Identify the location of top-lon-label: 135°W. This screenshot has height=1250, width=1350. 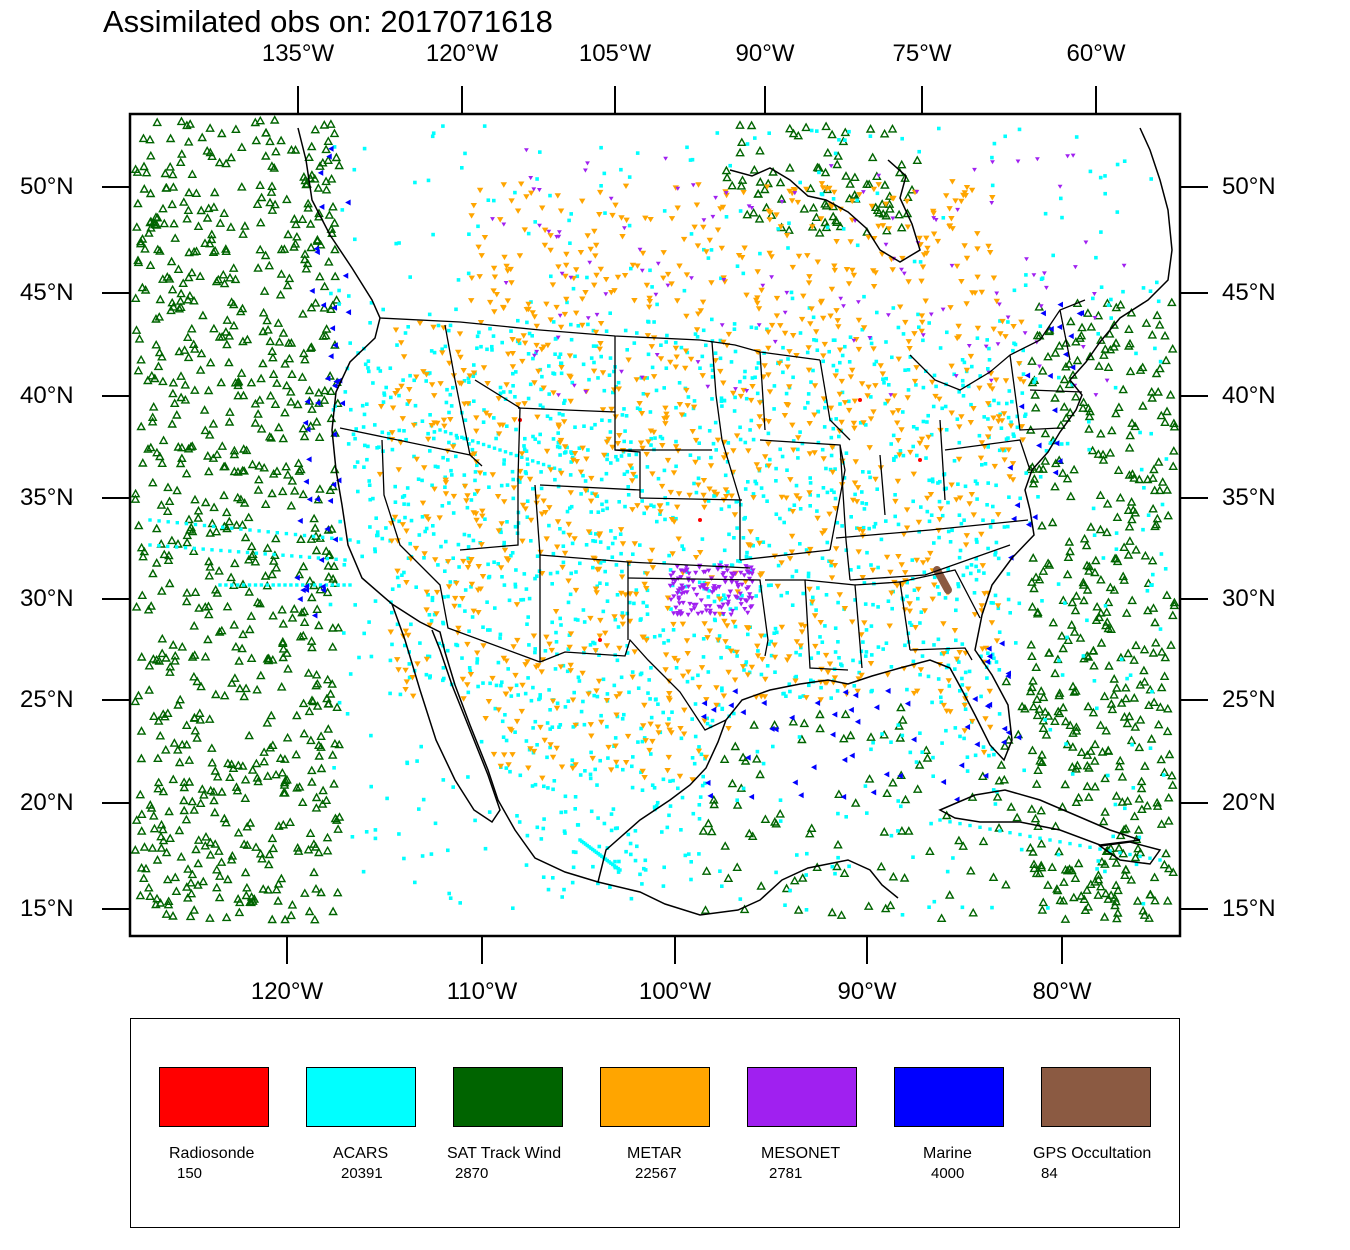
(298, 53).